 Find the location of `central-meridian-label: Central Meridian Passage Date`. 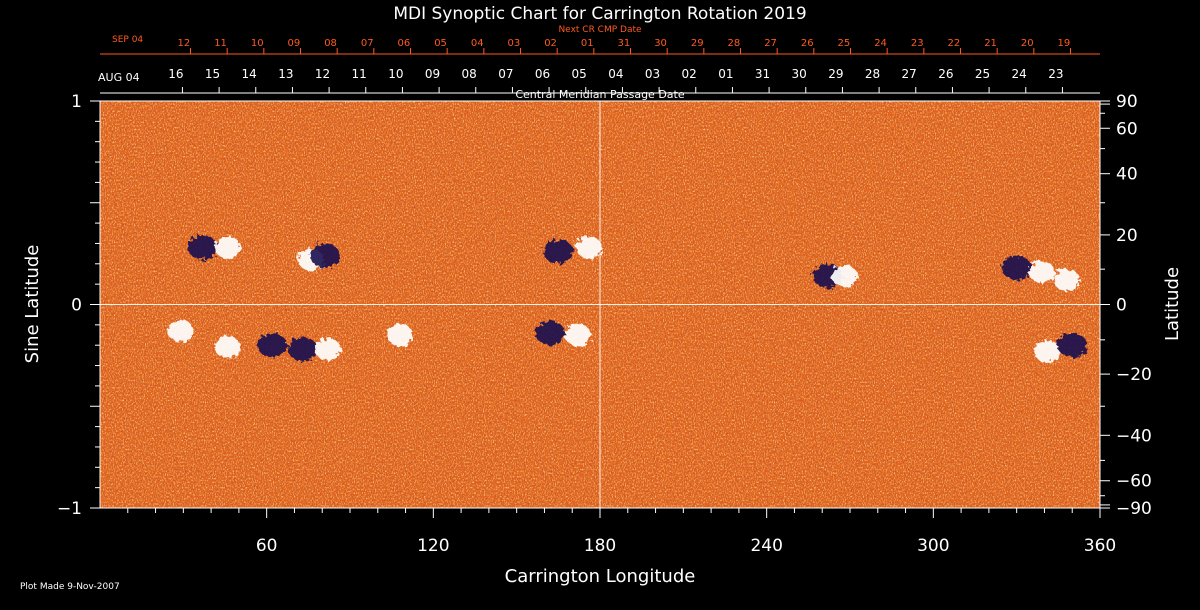

central-meridian-label: Central Meridian Passage Date is located at coordinates (599, 94).